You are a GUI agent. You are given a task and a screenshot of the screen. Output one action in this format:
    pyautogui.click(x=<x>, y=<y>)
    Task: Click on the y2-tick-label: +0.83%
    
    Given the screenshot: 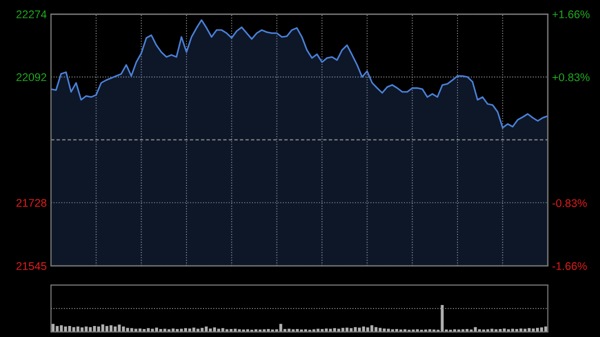 What is the action you would take?
    pyautogui.click(x=571, y=77)
    